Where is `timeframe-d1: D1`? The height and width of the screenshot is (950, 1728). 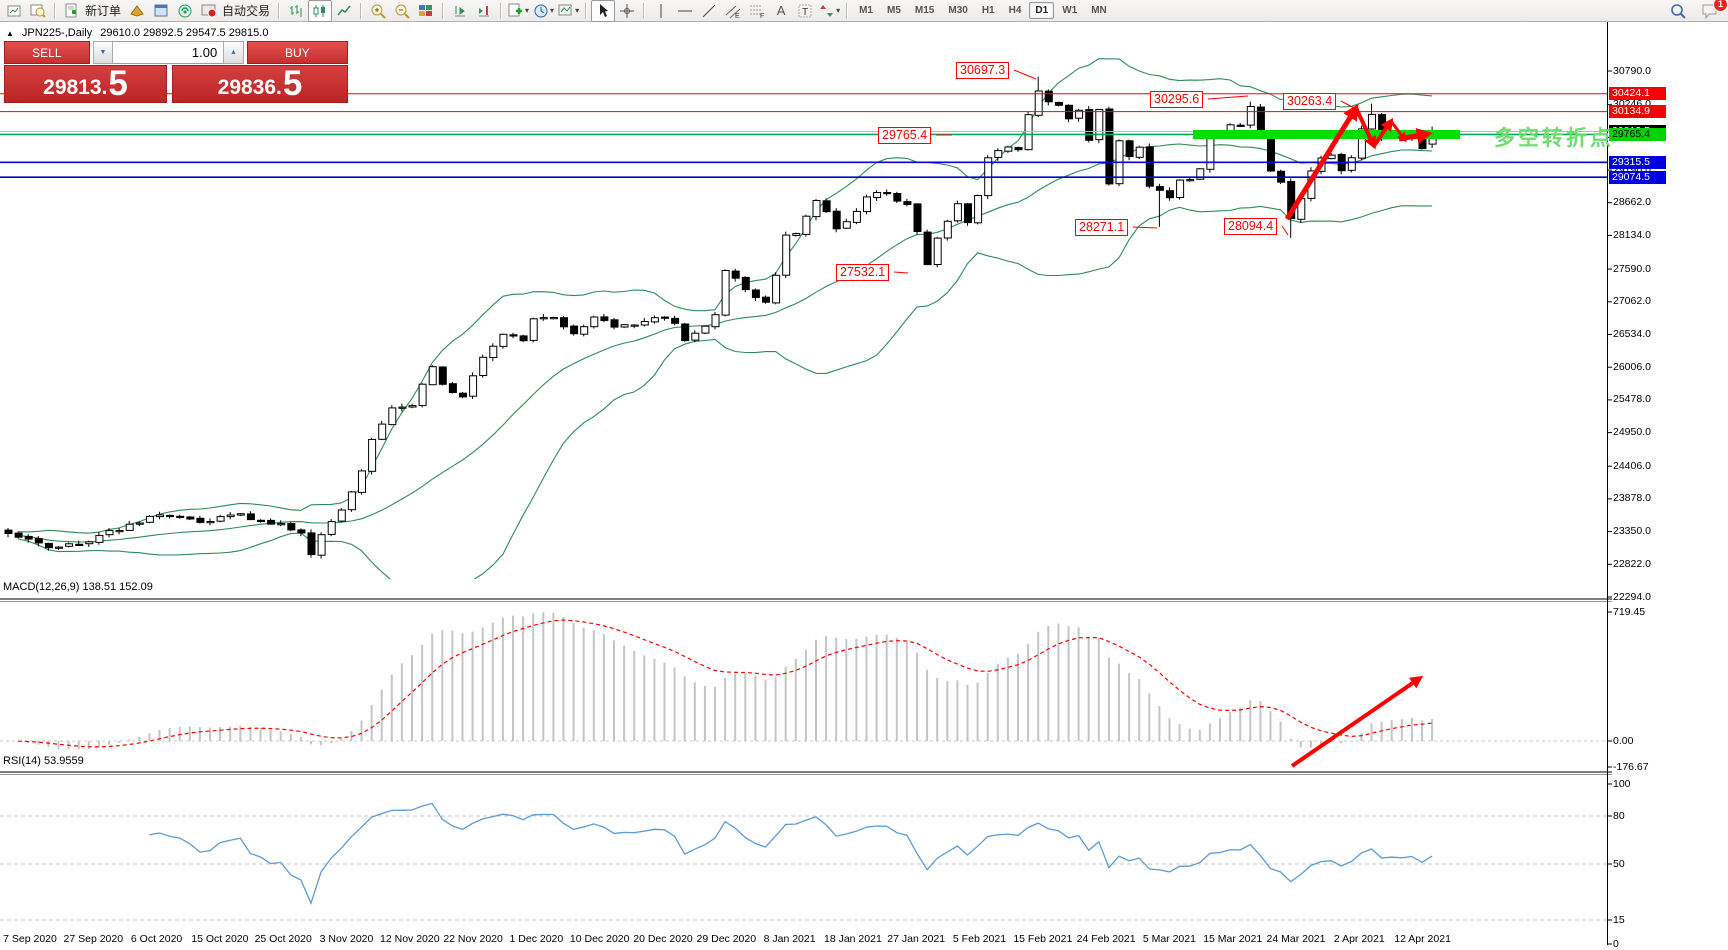
timeframe-d1: D1 is located at coordinates (1042, 10).